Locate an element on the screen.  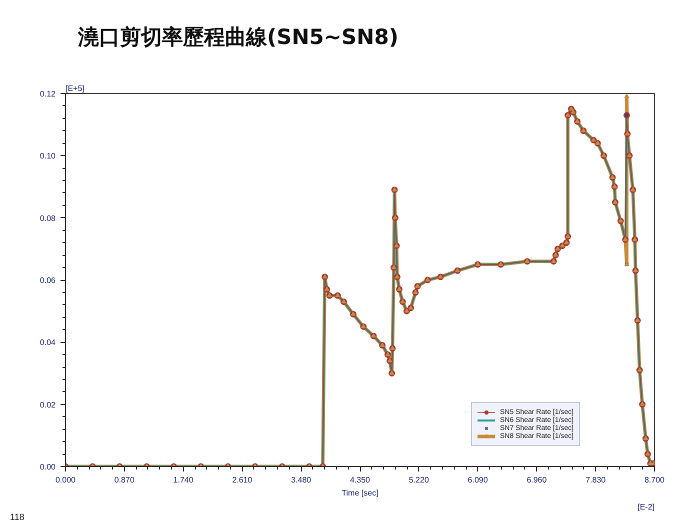
y-tick-label: 0.06 is located at coordinates (48, 280).